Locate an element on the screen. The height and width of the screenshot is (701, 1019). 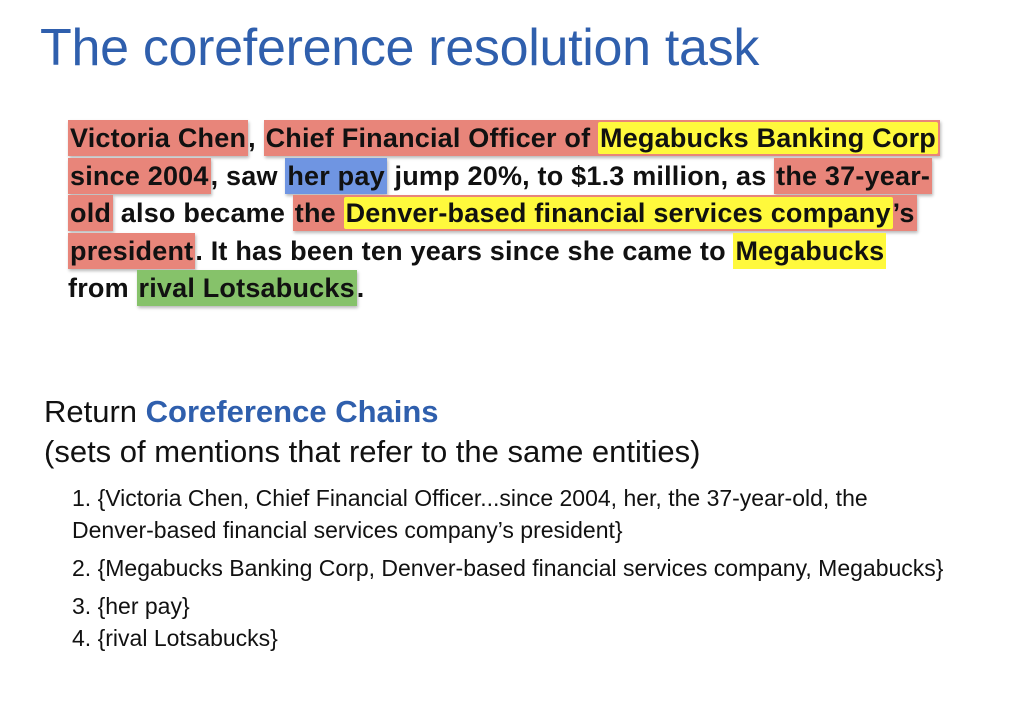
mention-victoria-chen: Victoria Chen is located at coordinates (158, 138).